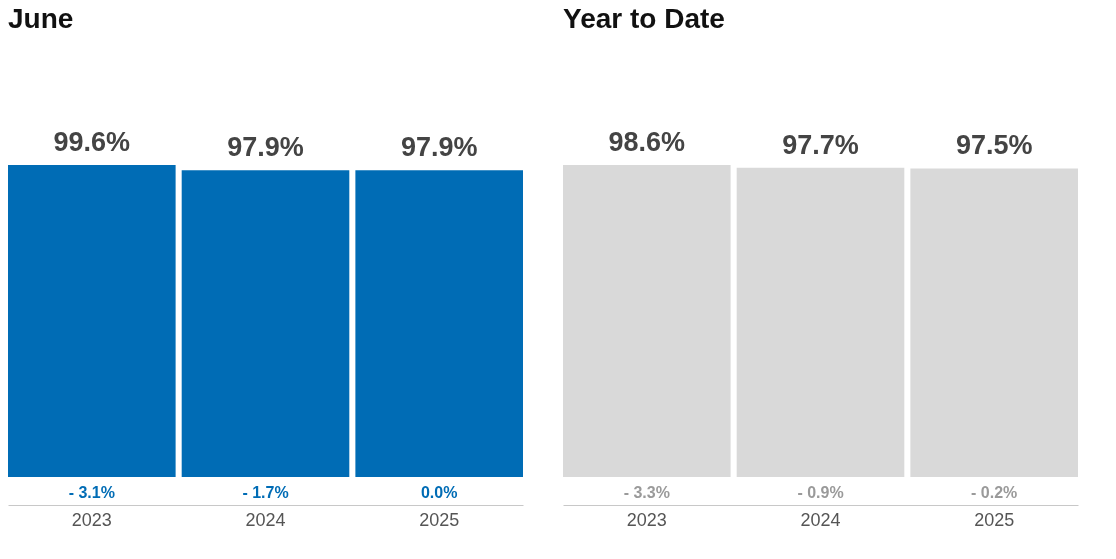 This screenshot has height=559, width=1116. I want to click on text: 0.0%, so click(439, 492).